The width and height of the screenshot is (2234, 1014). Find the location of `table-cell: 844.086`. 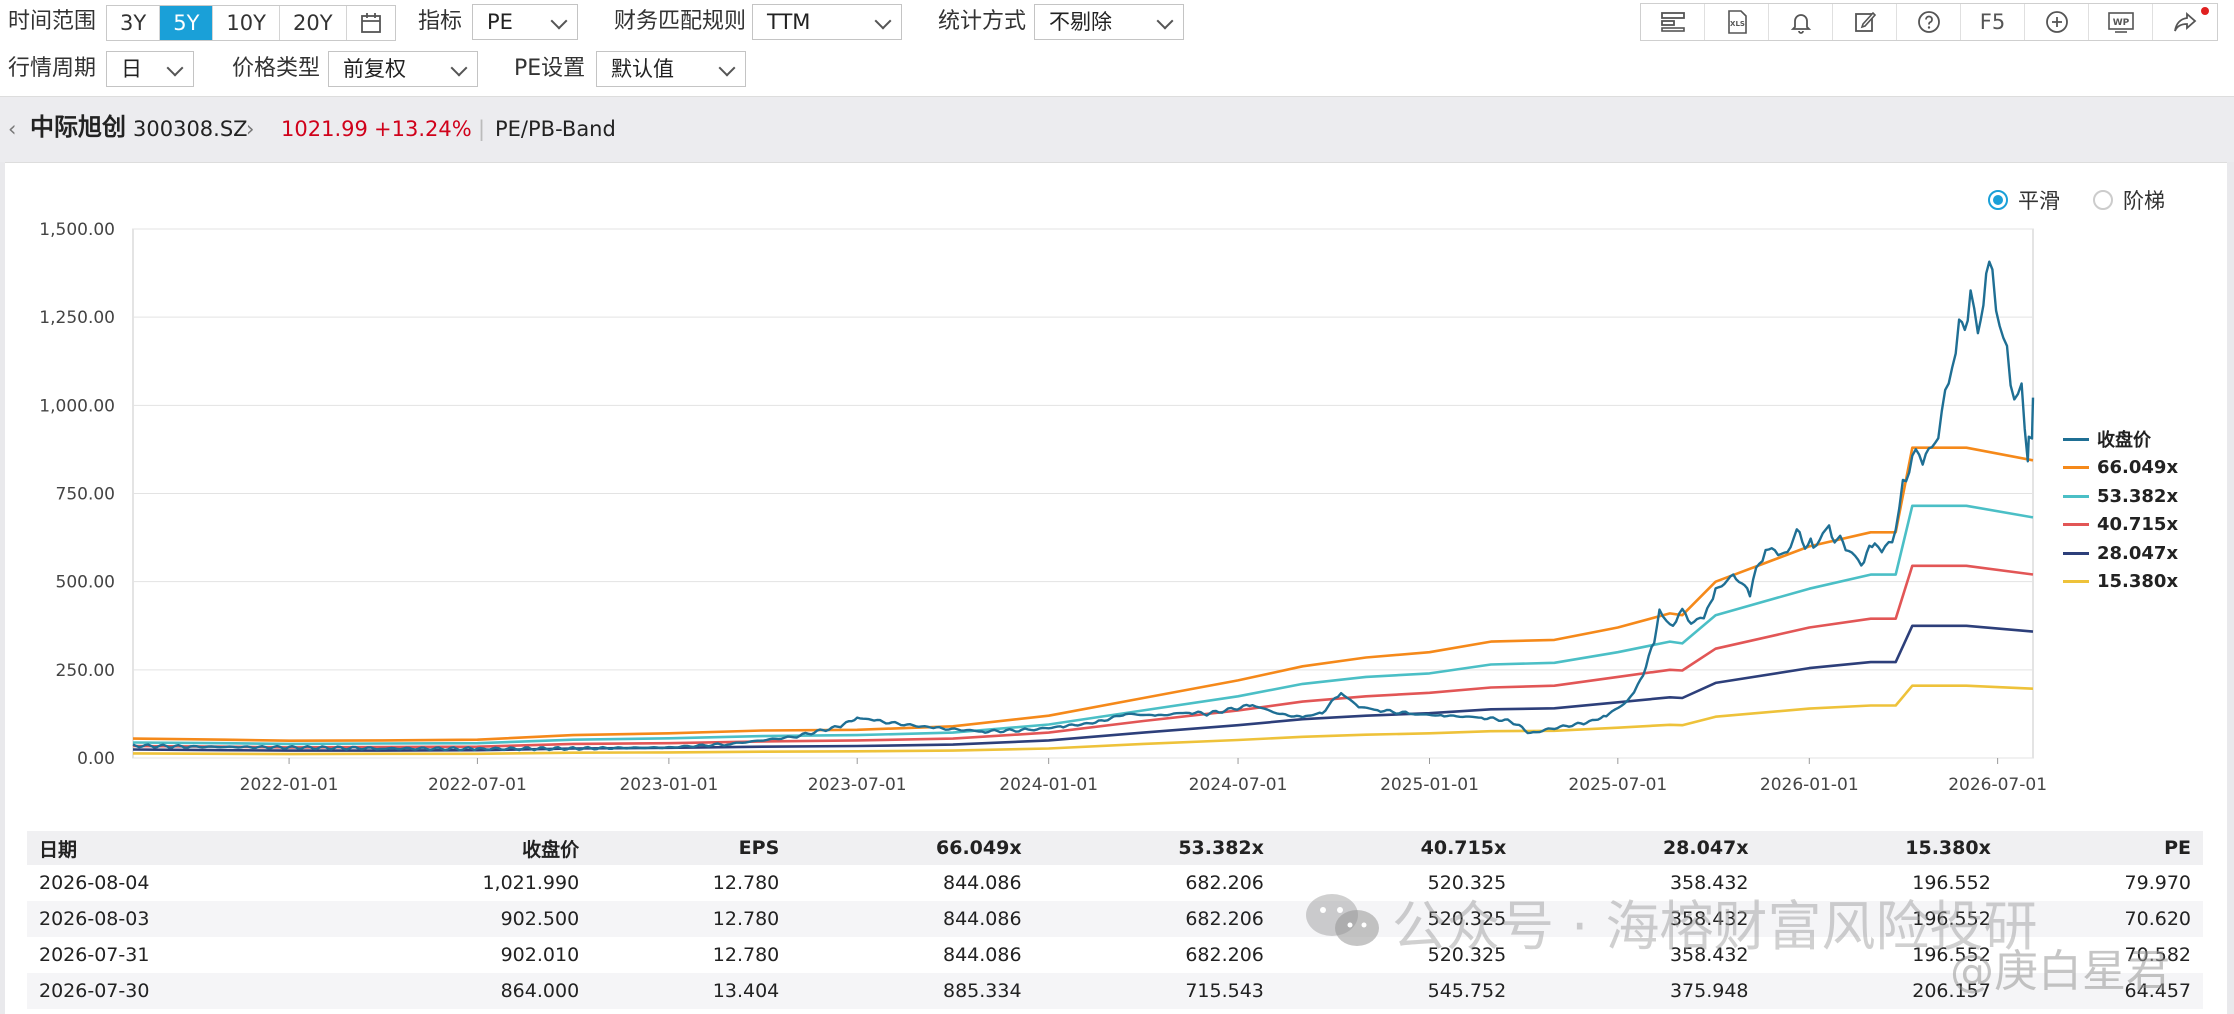

table-cell: 844.086 is located at coordinates (982, 883).